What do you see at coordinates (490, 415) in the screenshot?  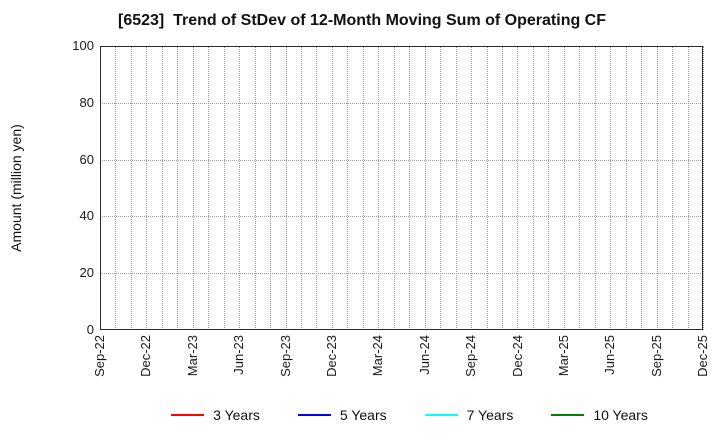 I see `legend-item-label: 7 Years` at bounding box center [490, 415].